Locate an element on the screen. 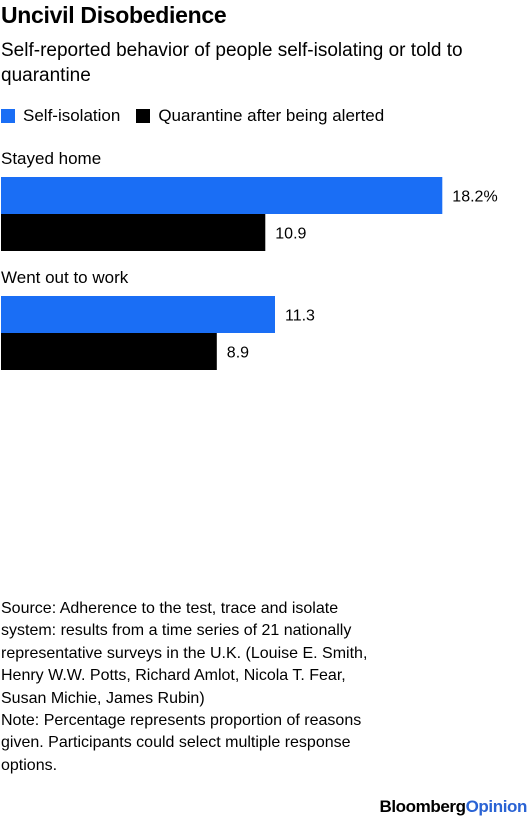 The height and width of the screenshot is (822, 531). logo-opinion: Opinion is located at coordinates (496, 806).